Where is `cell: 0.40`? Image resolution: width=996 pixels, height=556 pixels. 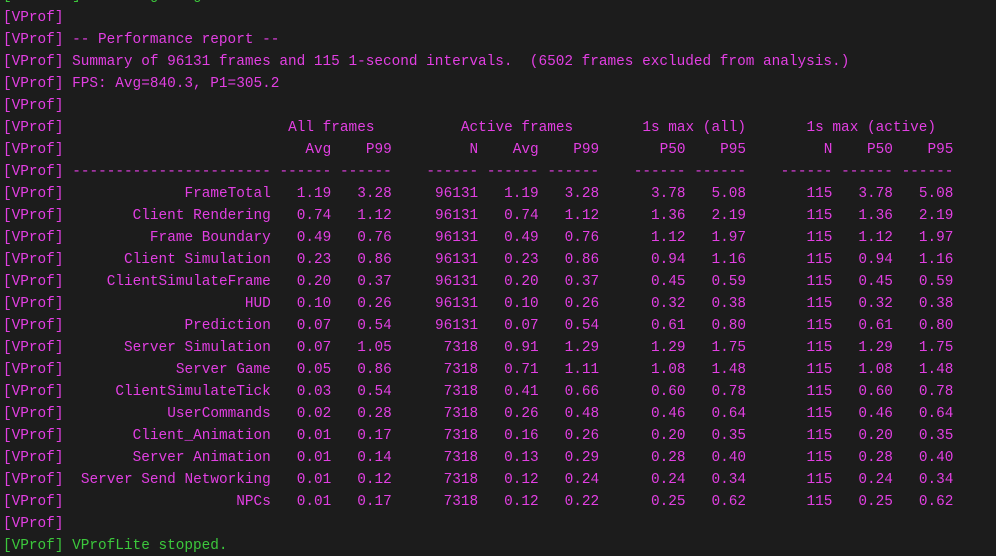 cell: 0.40 is located at coordinates (729, 458).